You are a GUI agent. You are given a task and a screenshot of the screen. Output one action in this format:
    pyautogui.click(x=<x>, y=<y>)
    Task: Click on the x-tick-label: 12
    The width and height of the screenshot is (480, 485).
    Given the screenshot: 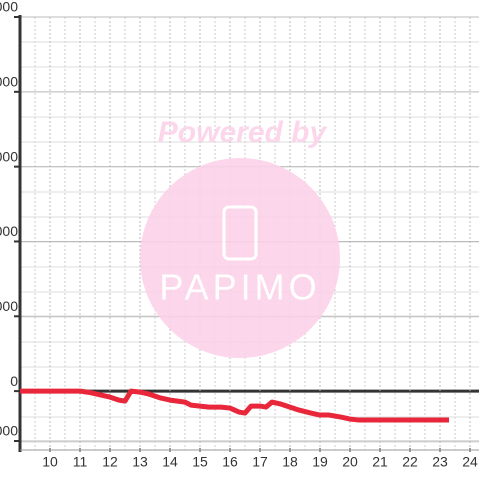 What is the action you would take?
    pyautogui.click(x=110, y=462)
    